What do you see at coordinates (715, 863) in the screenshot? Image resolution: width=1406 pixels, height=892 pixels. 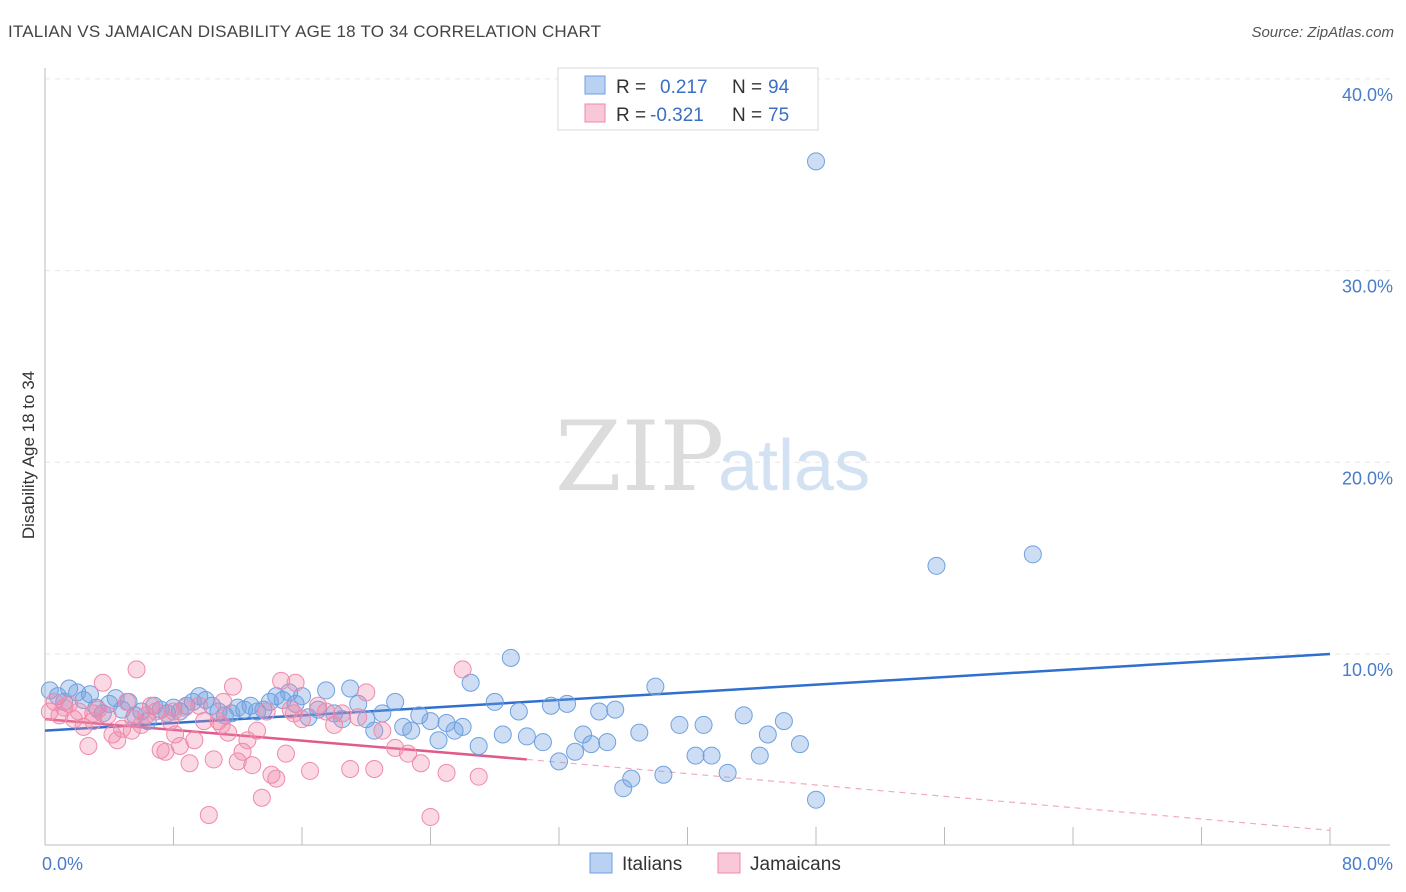 I see `bottom-legend: Italians Jamaicans` at bounding box center [715, 863].